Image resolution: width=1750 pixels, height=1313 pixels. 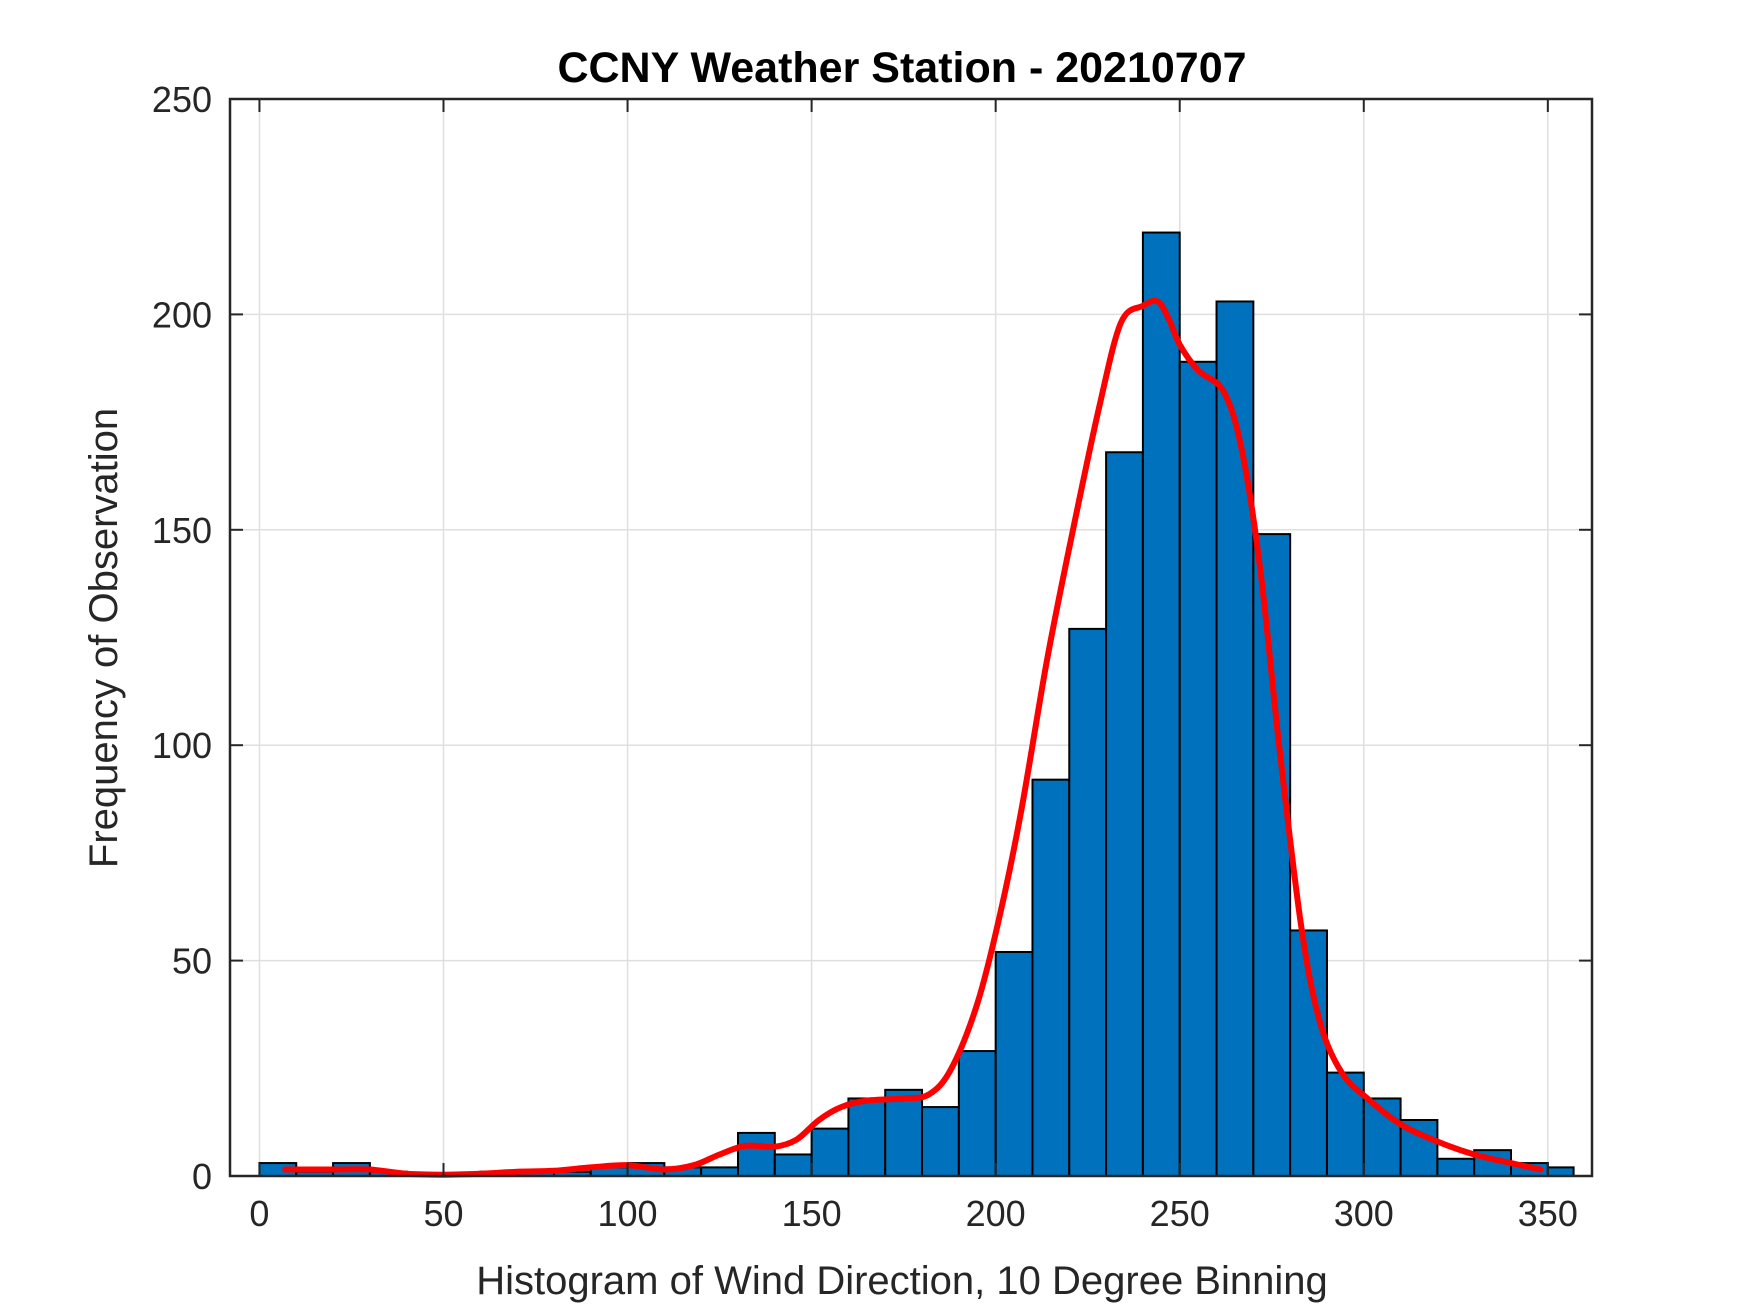 What do you see at coordinates (1548, 1213) in the screenshot?
I see `x-tick-label: 350` at bounding box center [1548, 1213].